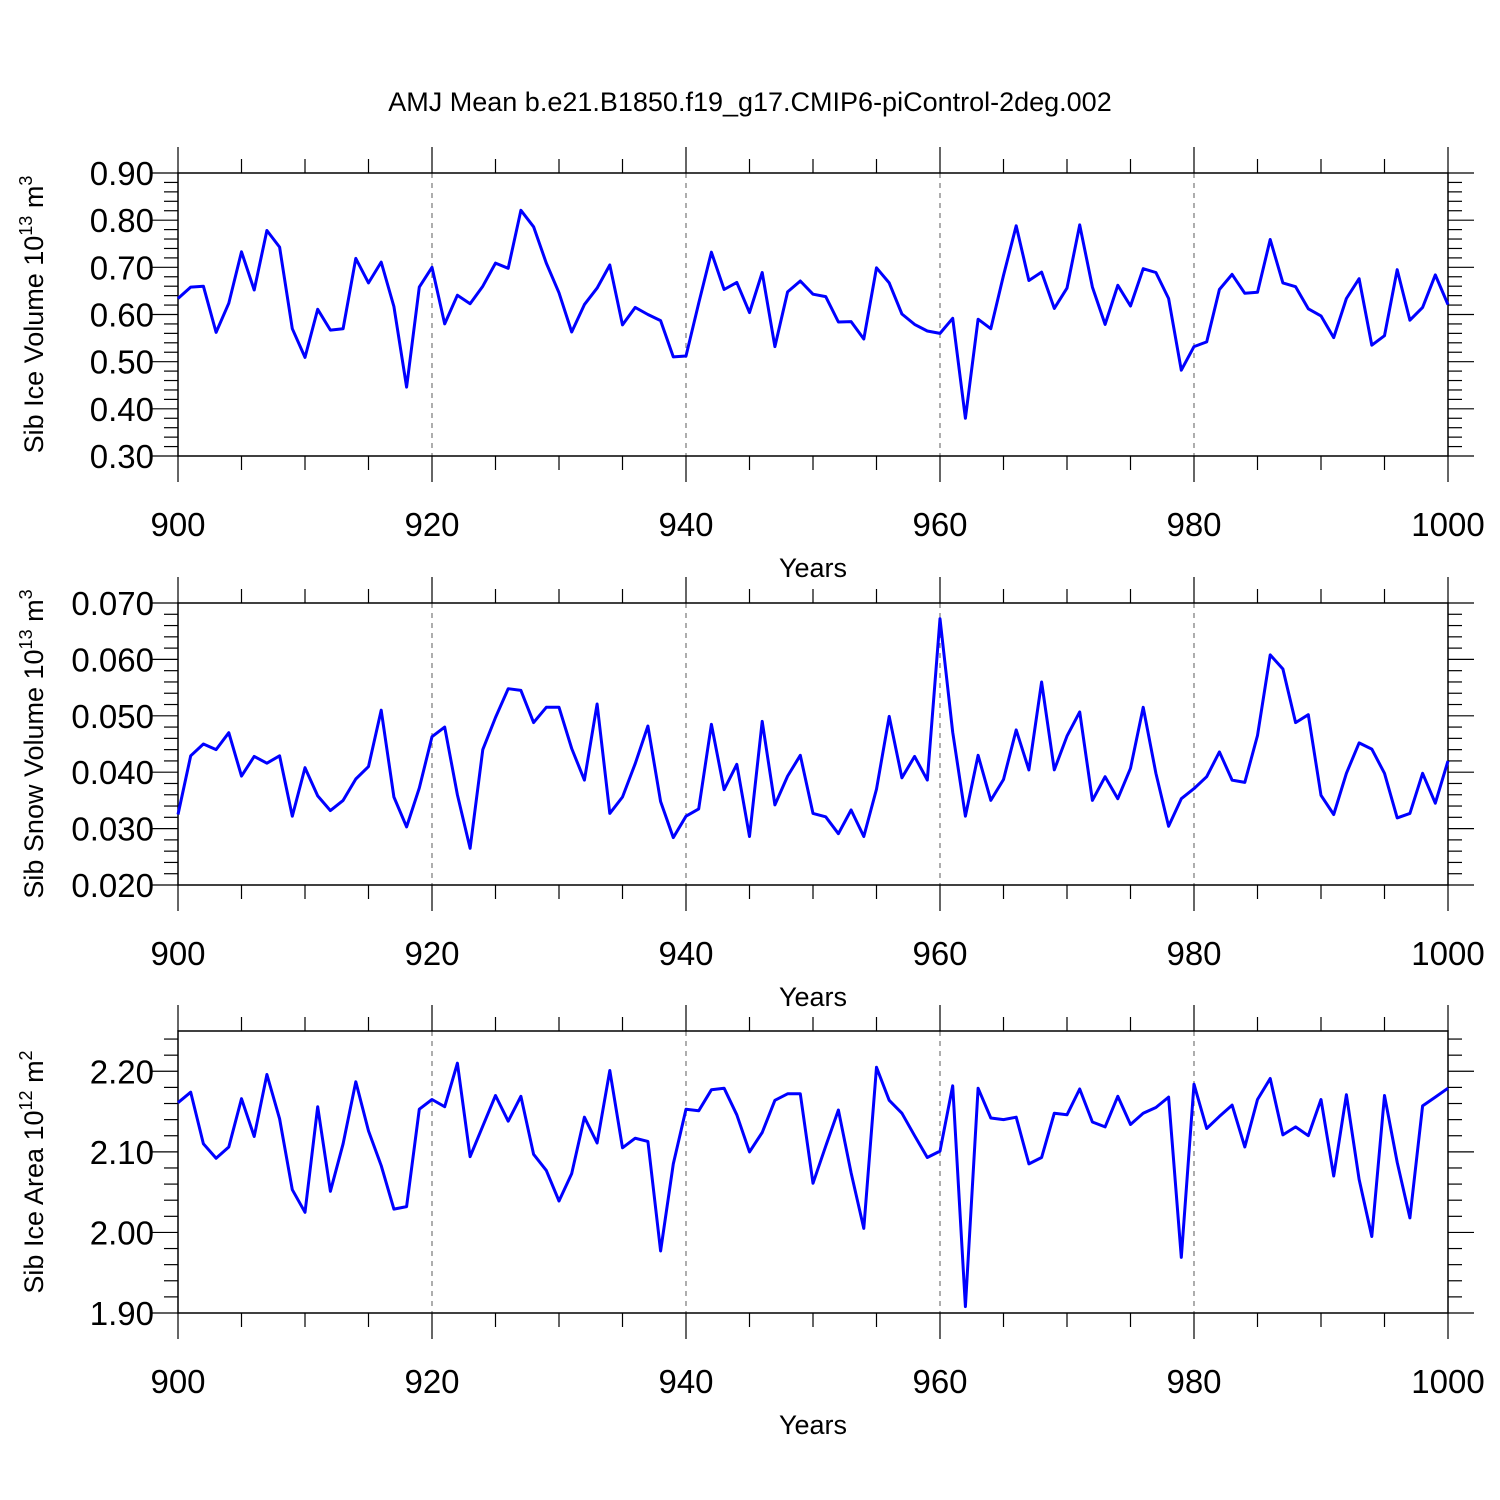 This screenshot has height=1500, width=1500. I want to click on y-tick-label: 0.60, so click(122, 315).